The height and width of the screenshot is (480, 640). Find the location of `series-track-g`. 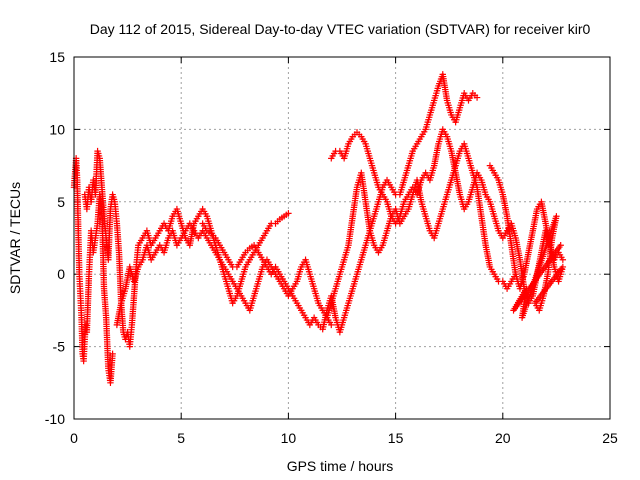

series-track-g is located at coordinates (526, 241).